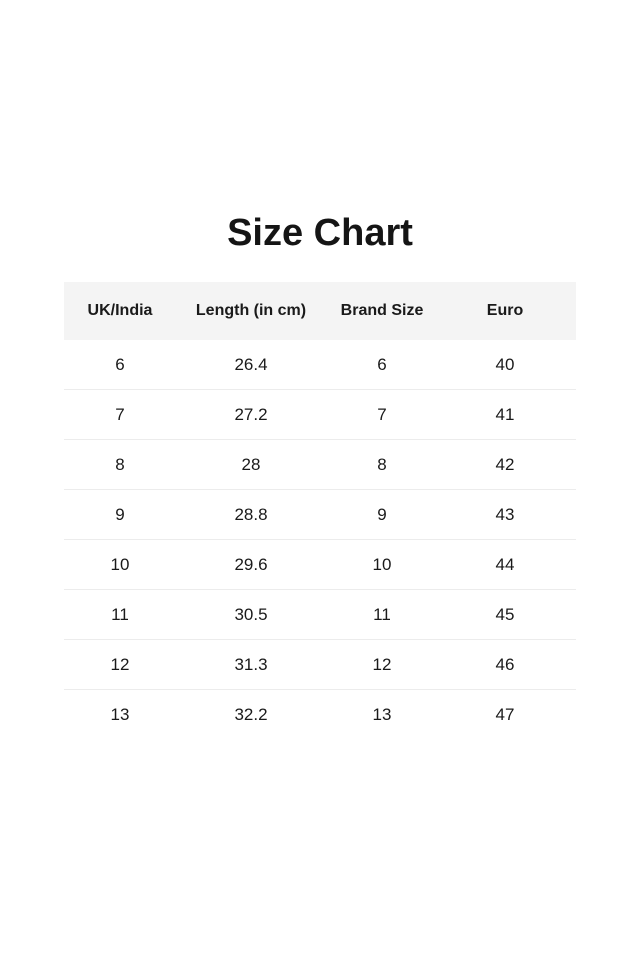 The image size is (640, 960). Describe the element at coordinates (505, 614) in the screenshot. I see `cell-euro: 45` at that location.